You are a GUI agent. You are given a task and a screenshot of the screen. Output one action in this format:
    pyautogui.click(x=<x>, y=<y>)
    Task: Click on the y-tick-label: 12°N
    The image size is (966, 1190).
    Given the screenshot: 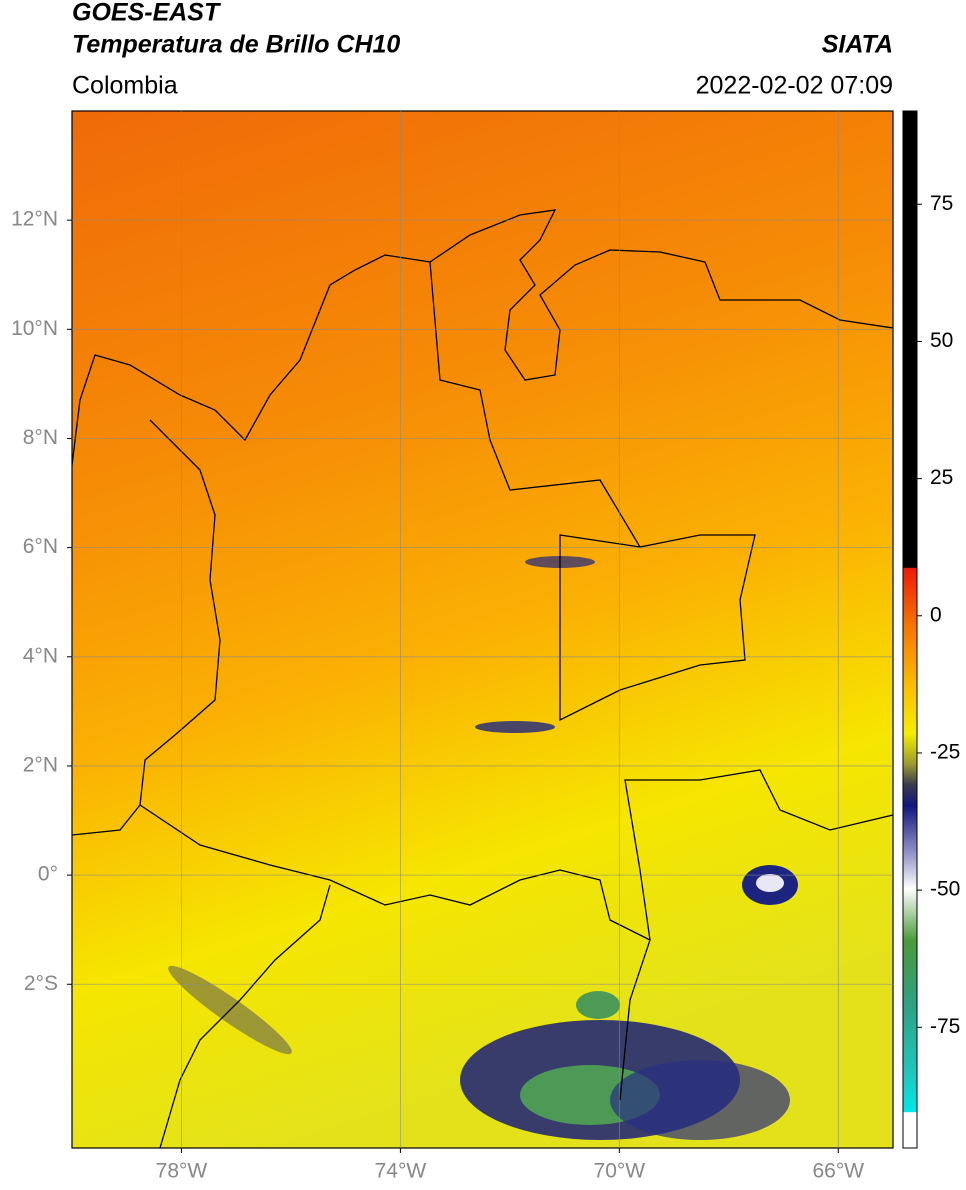 What is the action you would take?
    pyautogui.click(x=34, y=219)
    